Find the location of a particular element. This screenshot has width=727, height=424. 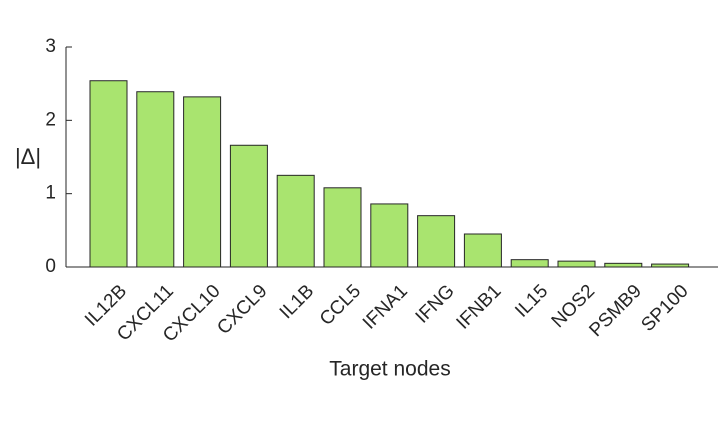

x-tick-label: IFNG is located at coordinates (435, 304).